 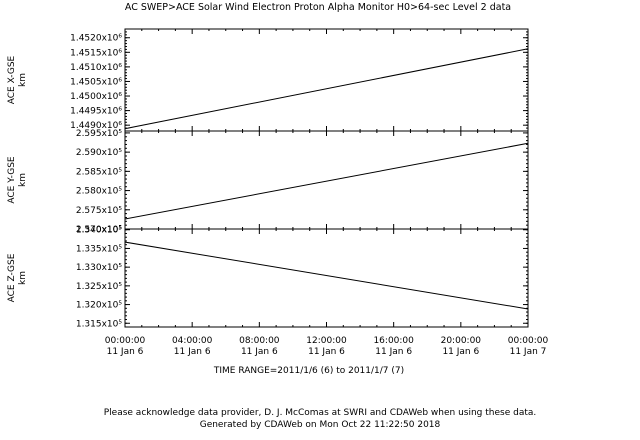 I want to click on y-tick-label: 1.330x10⁵, so click(x=99, y=268).